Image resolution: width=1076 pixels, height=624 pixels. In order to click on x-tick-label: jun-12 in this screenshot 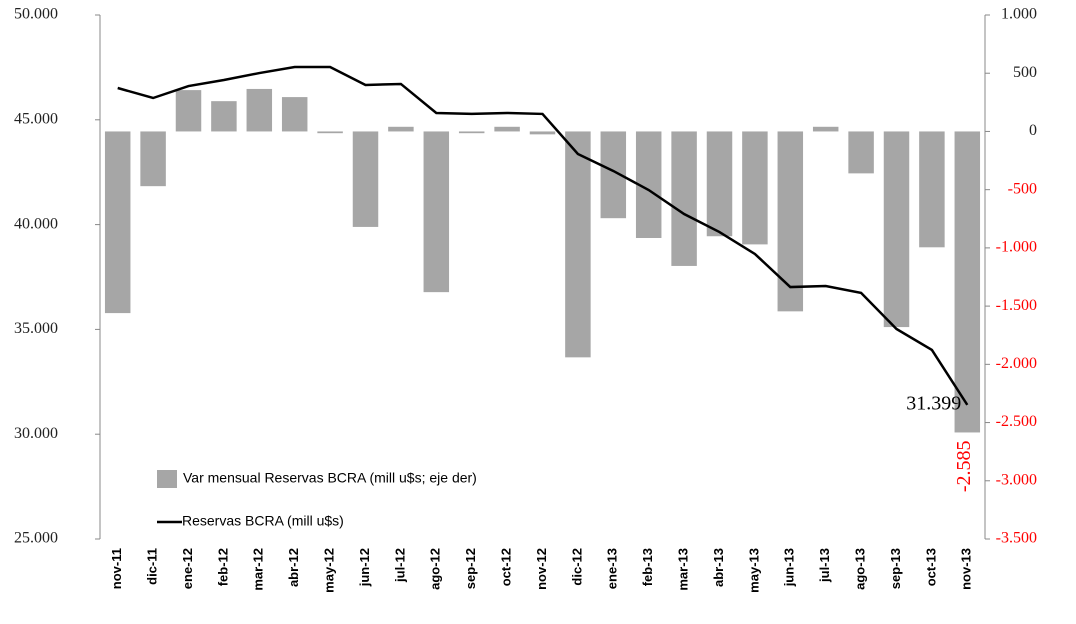, I will do `click(364, 567)`.